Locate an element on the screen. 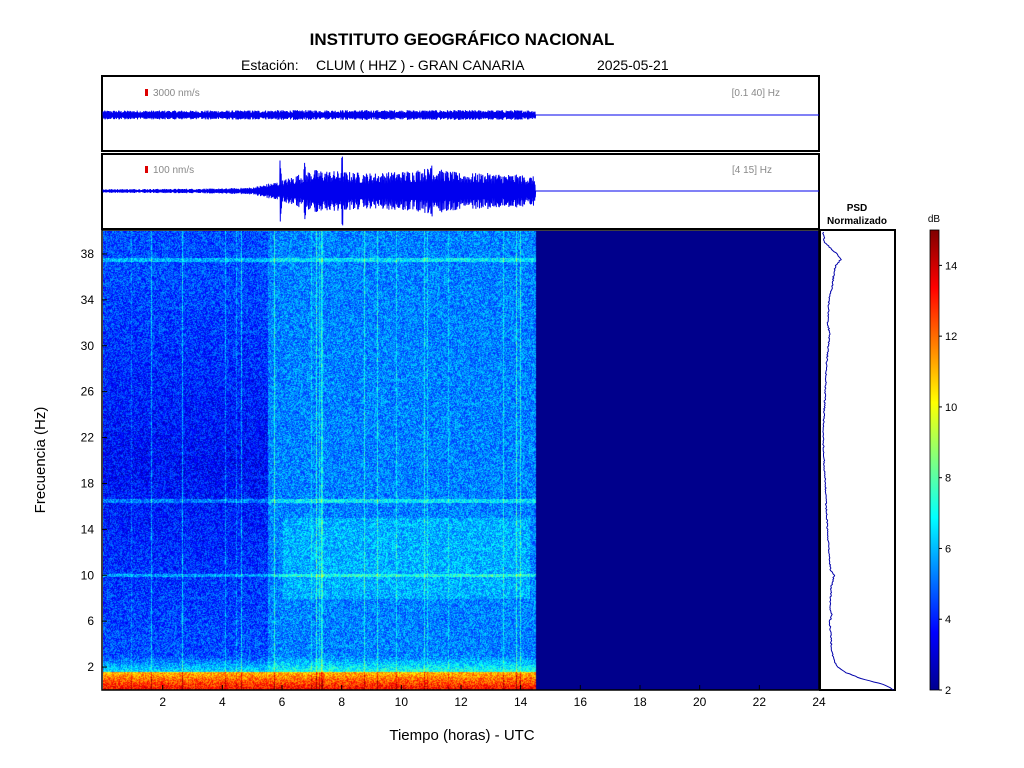 This screenshot has height=768, width=1024. x-tick-label: 4 is located at coordinates (222, 702).